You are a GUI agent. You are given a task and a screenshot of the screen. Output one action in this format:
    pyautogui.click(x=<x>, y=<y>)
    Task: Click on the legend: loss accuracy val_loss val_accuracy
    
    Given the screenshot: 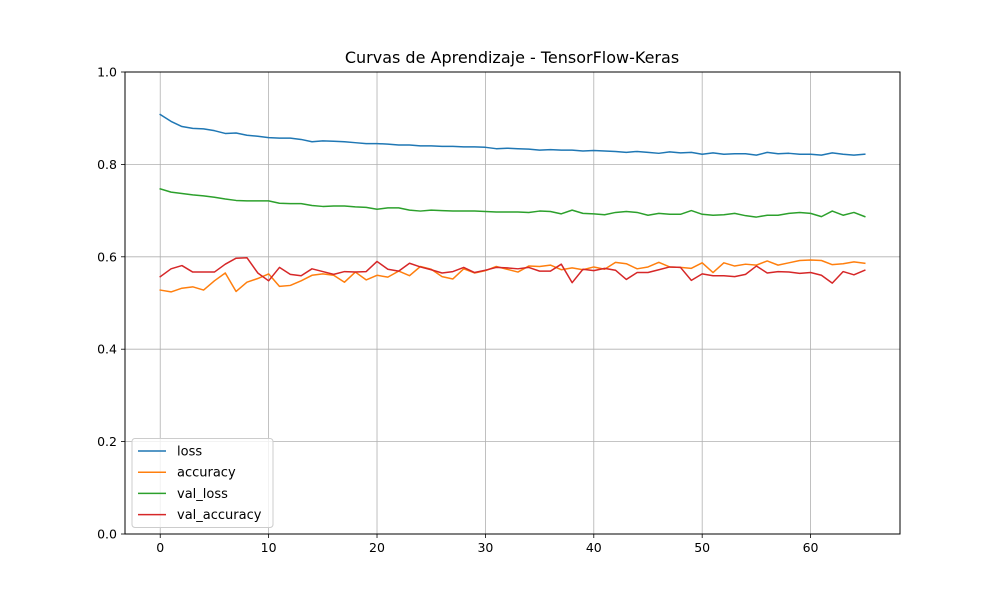 What is the action you would take?
    pyautogui.click(x=202, y=483)
    